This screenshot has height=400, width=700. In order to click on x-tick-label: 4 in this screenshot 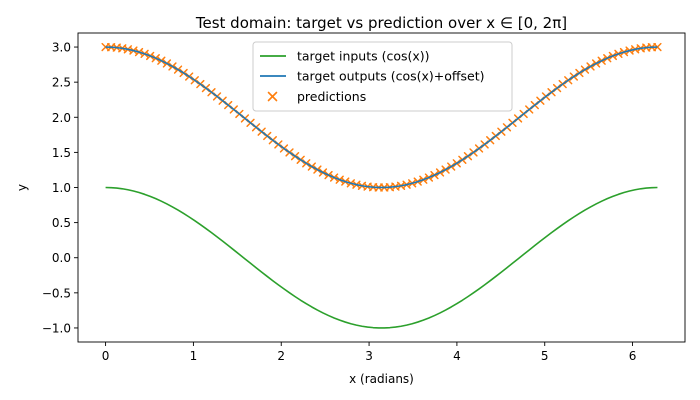, I will do `click(457, 356)`.